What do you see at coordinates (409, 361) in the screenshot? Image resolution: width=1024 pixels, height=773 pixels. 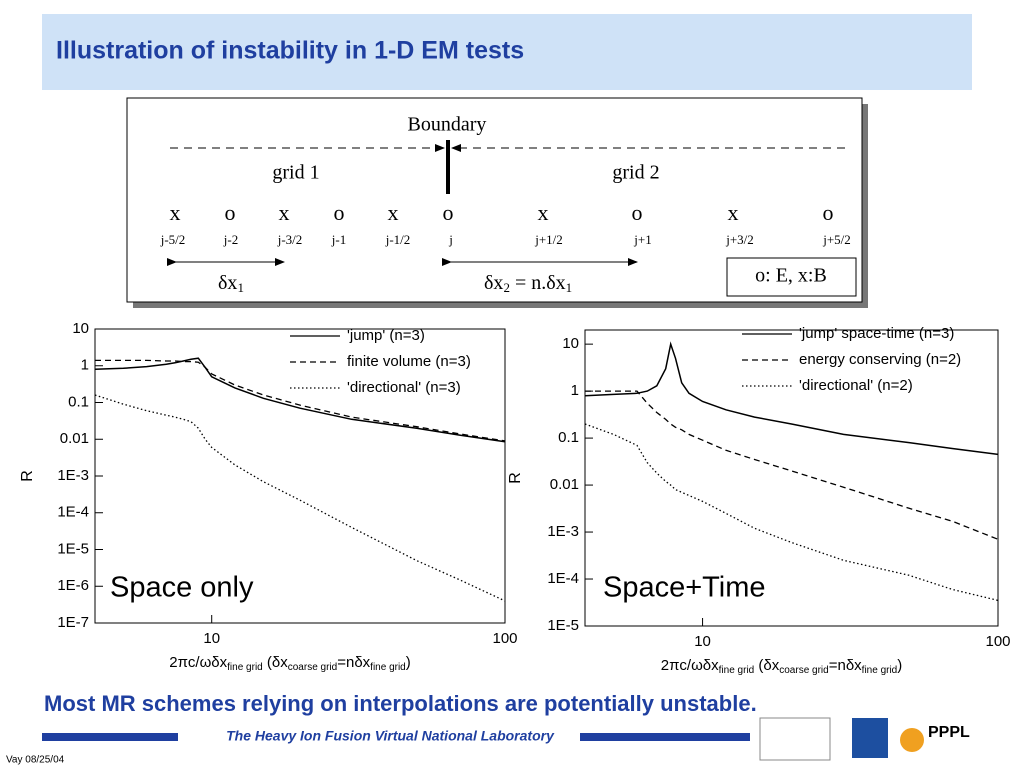 I see `legend-label: finite volume (n=3)` at bounding box center [409, 361].